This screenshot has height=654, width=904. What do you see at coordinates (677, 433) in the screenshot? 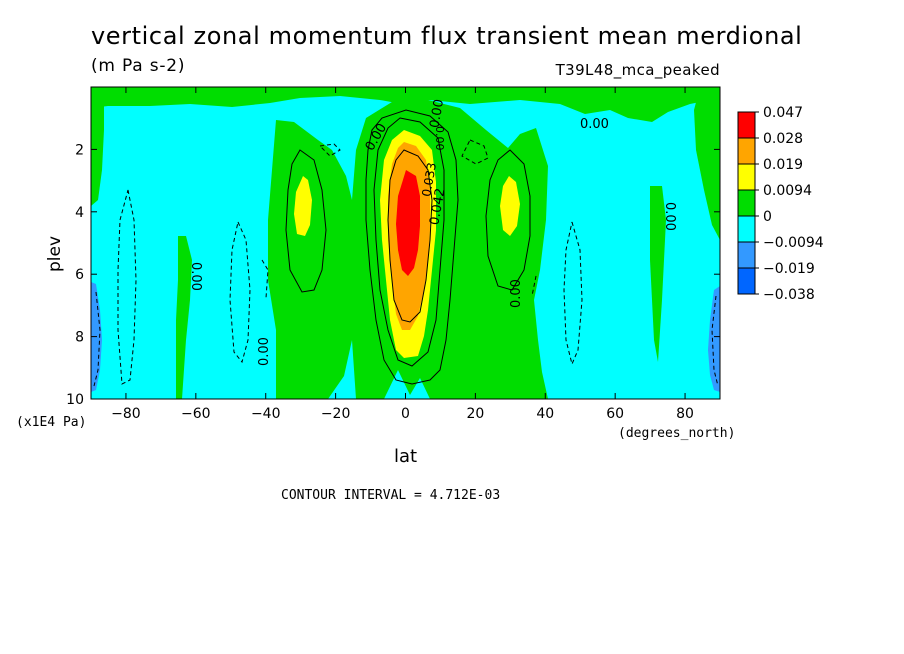
I see `x-axis-units: (degrees_north)` at bounding box center [677, 433].